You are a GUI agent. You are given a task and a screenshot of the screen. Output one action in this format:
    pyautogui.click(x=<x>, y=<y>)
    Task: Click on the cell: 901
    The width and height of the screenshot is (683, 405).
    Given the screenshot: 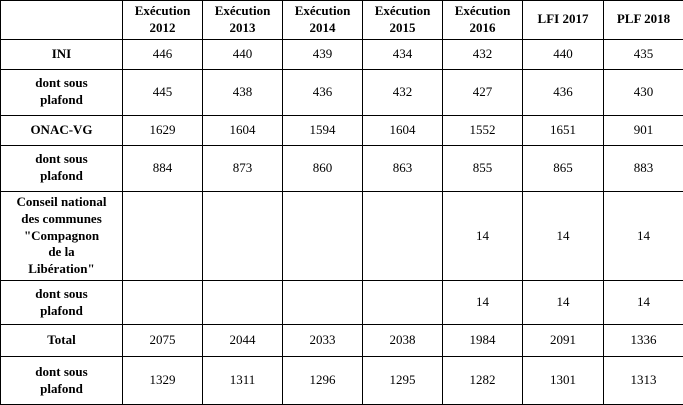 What is the action you would take?
    pyautogui.click(x=643, y=130)
    